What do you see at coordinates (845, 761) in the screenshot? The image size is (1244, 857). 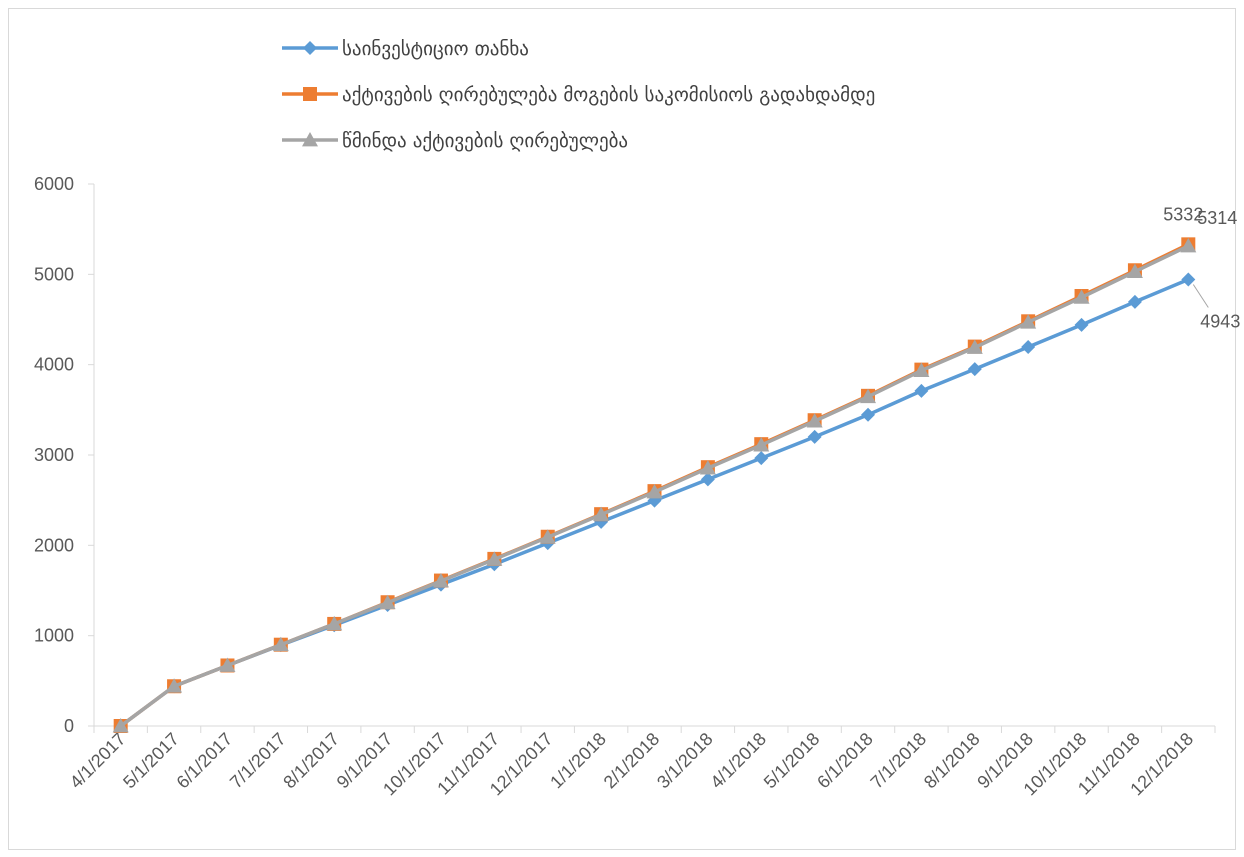 I see `x-tick-label: 6/1/2018` at bounding box center [845, 761].